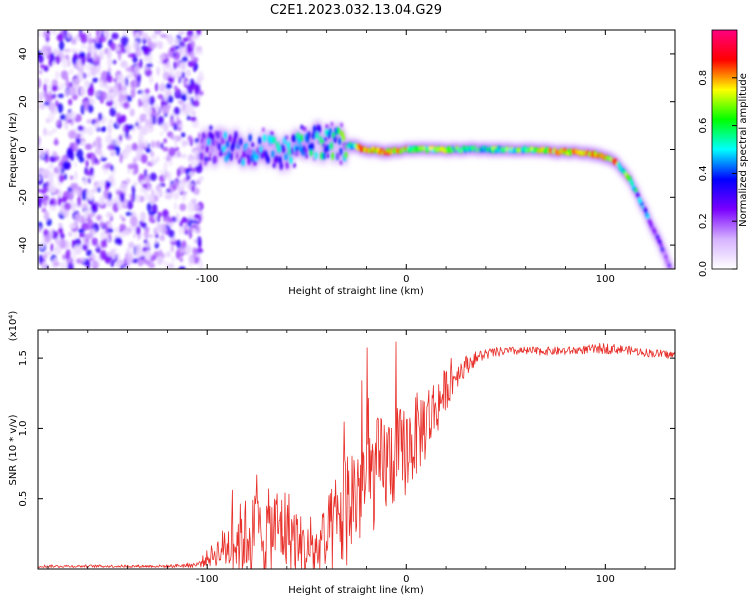 The image size is (750, 600). Describe the element at coordinates (13, 326) in the screenshot. I see `snr-y-multiplier: (x10⁴)` at that location.